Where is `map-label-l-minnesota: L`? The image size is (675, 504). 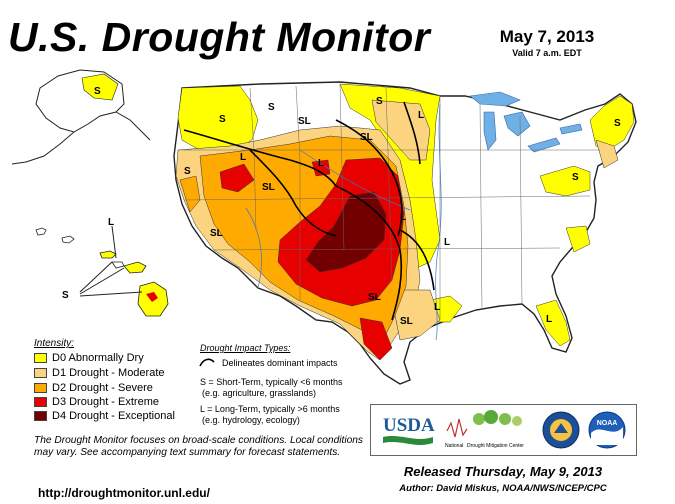
map-label-l-minnesota: L is located at coordinates (421, 115).